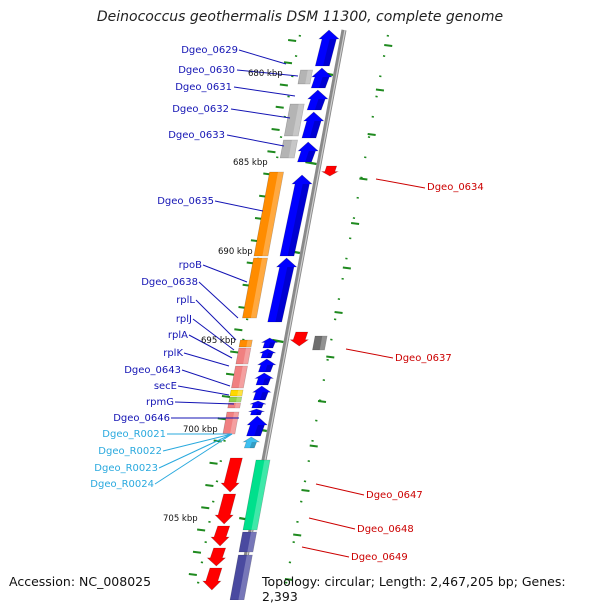 This screenshot has height=604, width=600. I want to click on gene-label-rpll: rplL, so click(185, 300).